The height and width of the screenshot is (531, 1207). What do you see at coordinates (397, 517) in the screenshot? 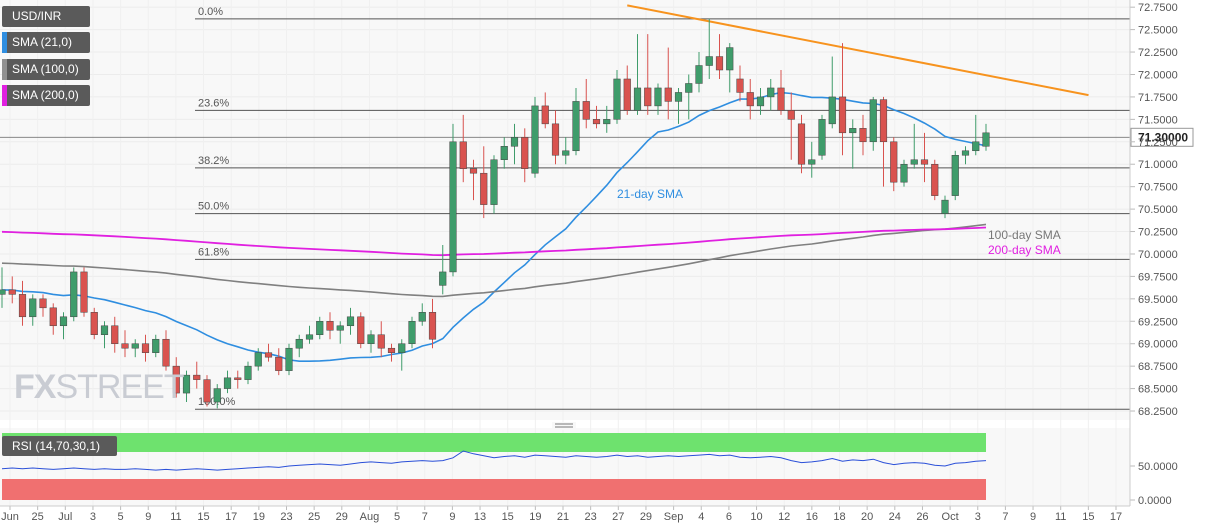
I see `time-tick-label: 5` at bounding box center [397, 517].